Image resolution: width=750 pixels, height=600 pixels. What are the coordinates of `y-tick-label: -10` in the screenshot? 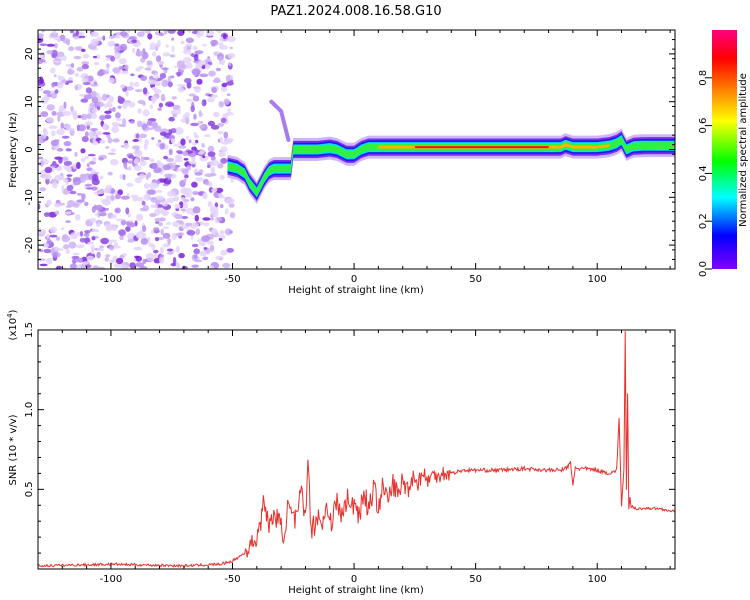 It's located at (29, 197).